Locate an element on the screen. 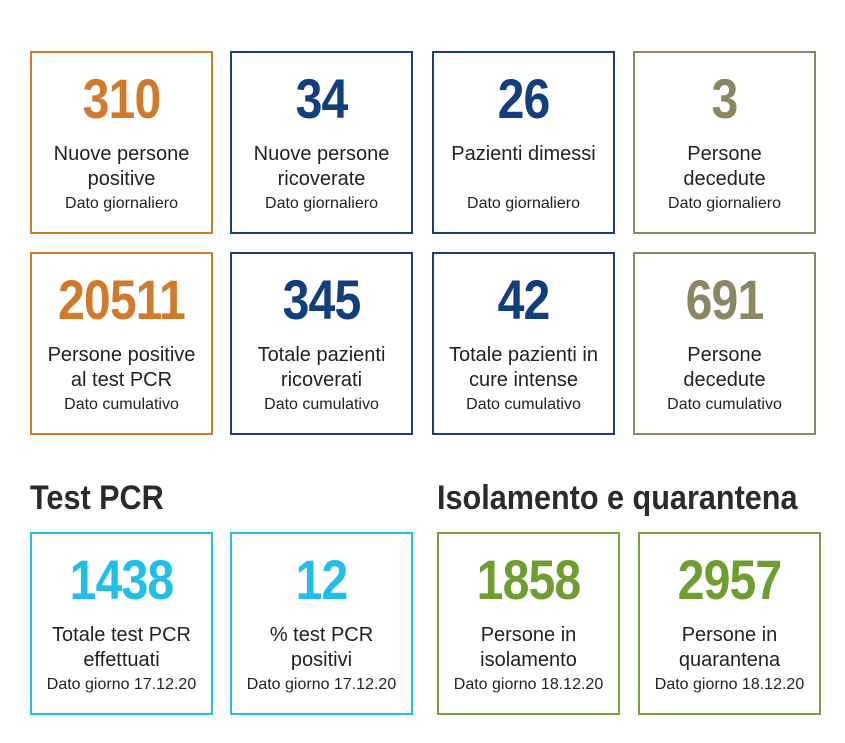  card-discharged: 26 Pazienti dimessi Dato giornaliero is located at coordinates (523, 142).